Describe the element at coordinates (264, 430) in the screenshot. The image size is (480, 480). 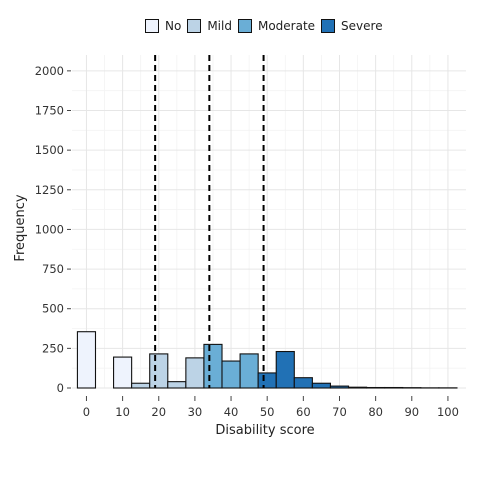
I see `x-axis-title: Disability score` at that location.